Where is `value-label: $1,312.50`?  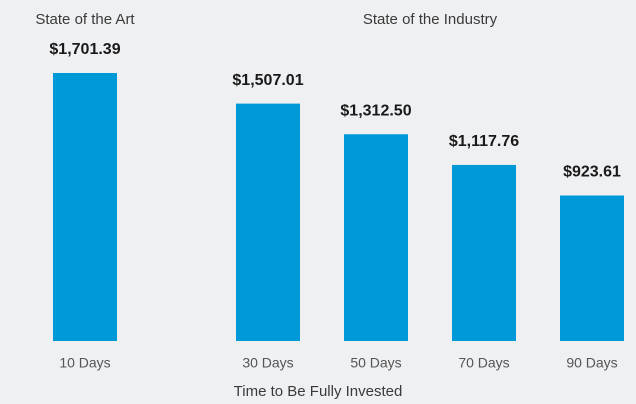
value-label: $1,312.50 is located at coordinates (375, 110).